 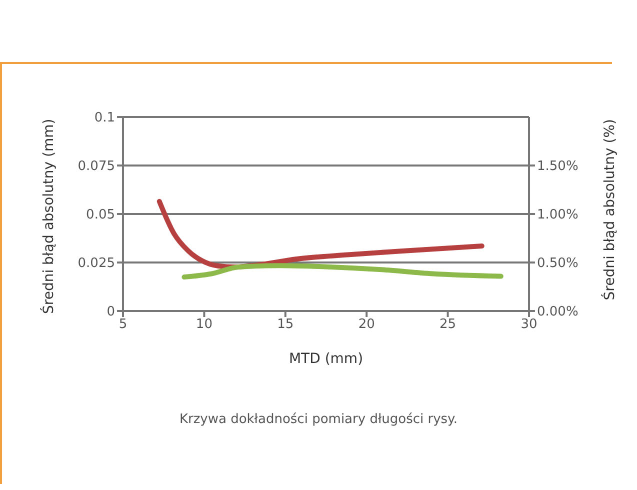 What do you see at coordinates (110, 312) in the screenshot?
I see `y-tick-label: 0` at bounding box center [110, 312].